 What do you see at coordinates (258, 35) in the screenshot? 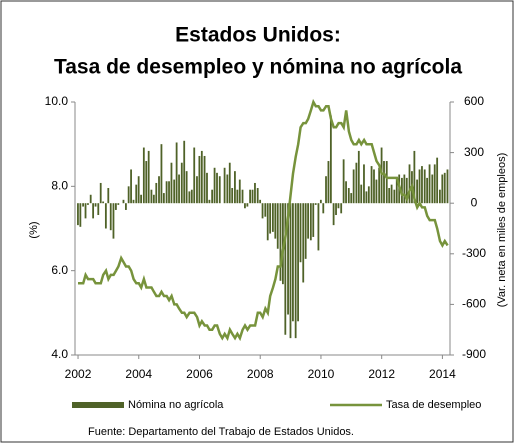
I see `chart-title: Estados Unidos:` at bounding box center [258, 35].